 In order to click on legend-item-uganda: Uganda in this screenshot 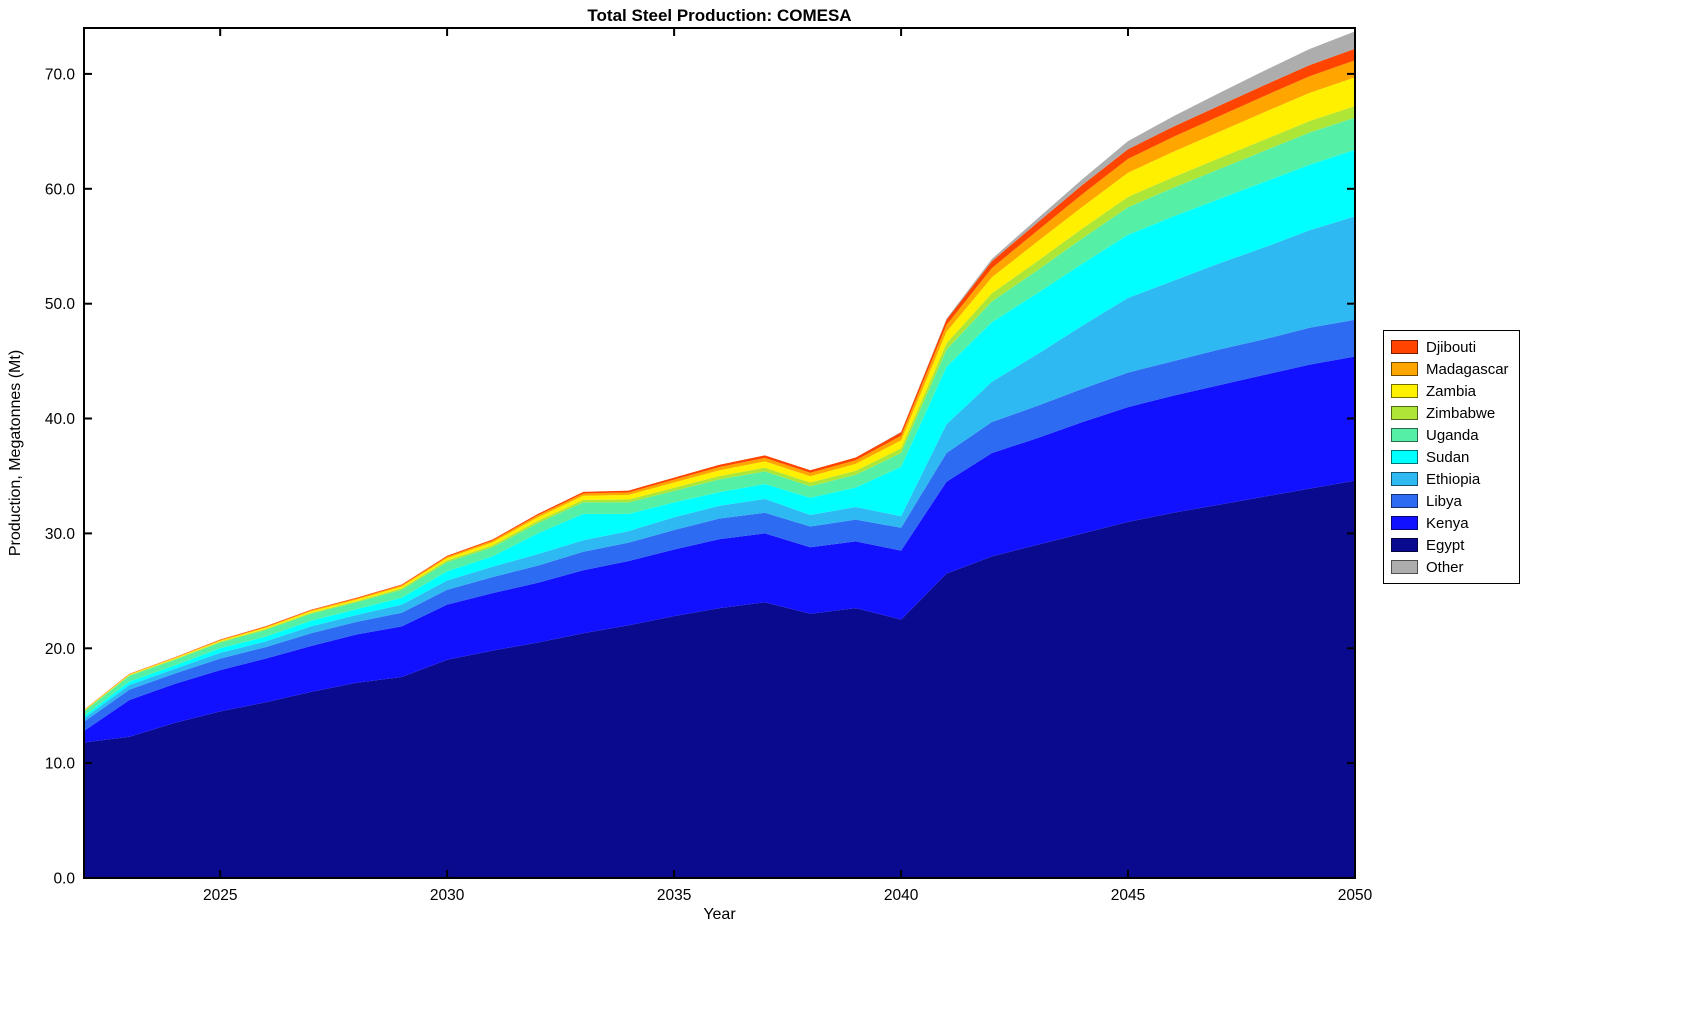, I will do `click(1450, 435)`.